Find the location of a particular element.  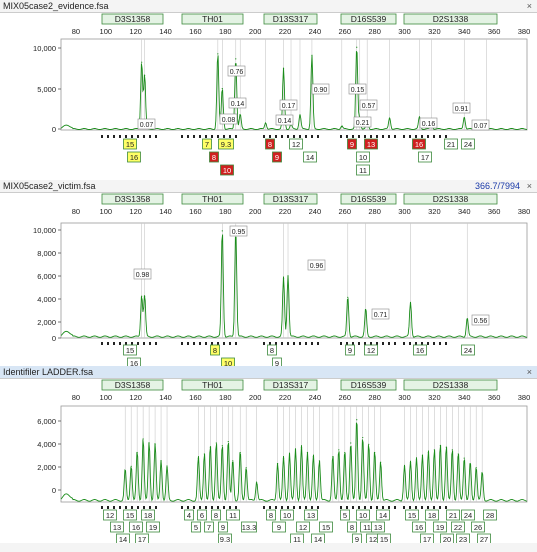

allele-label: 18 is located at coordinates (432, 515).